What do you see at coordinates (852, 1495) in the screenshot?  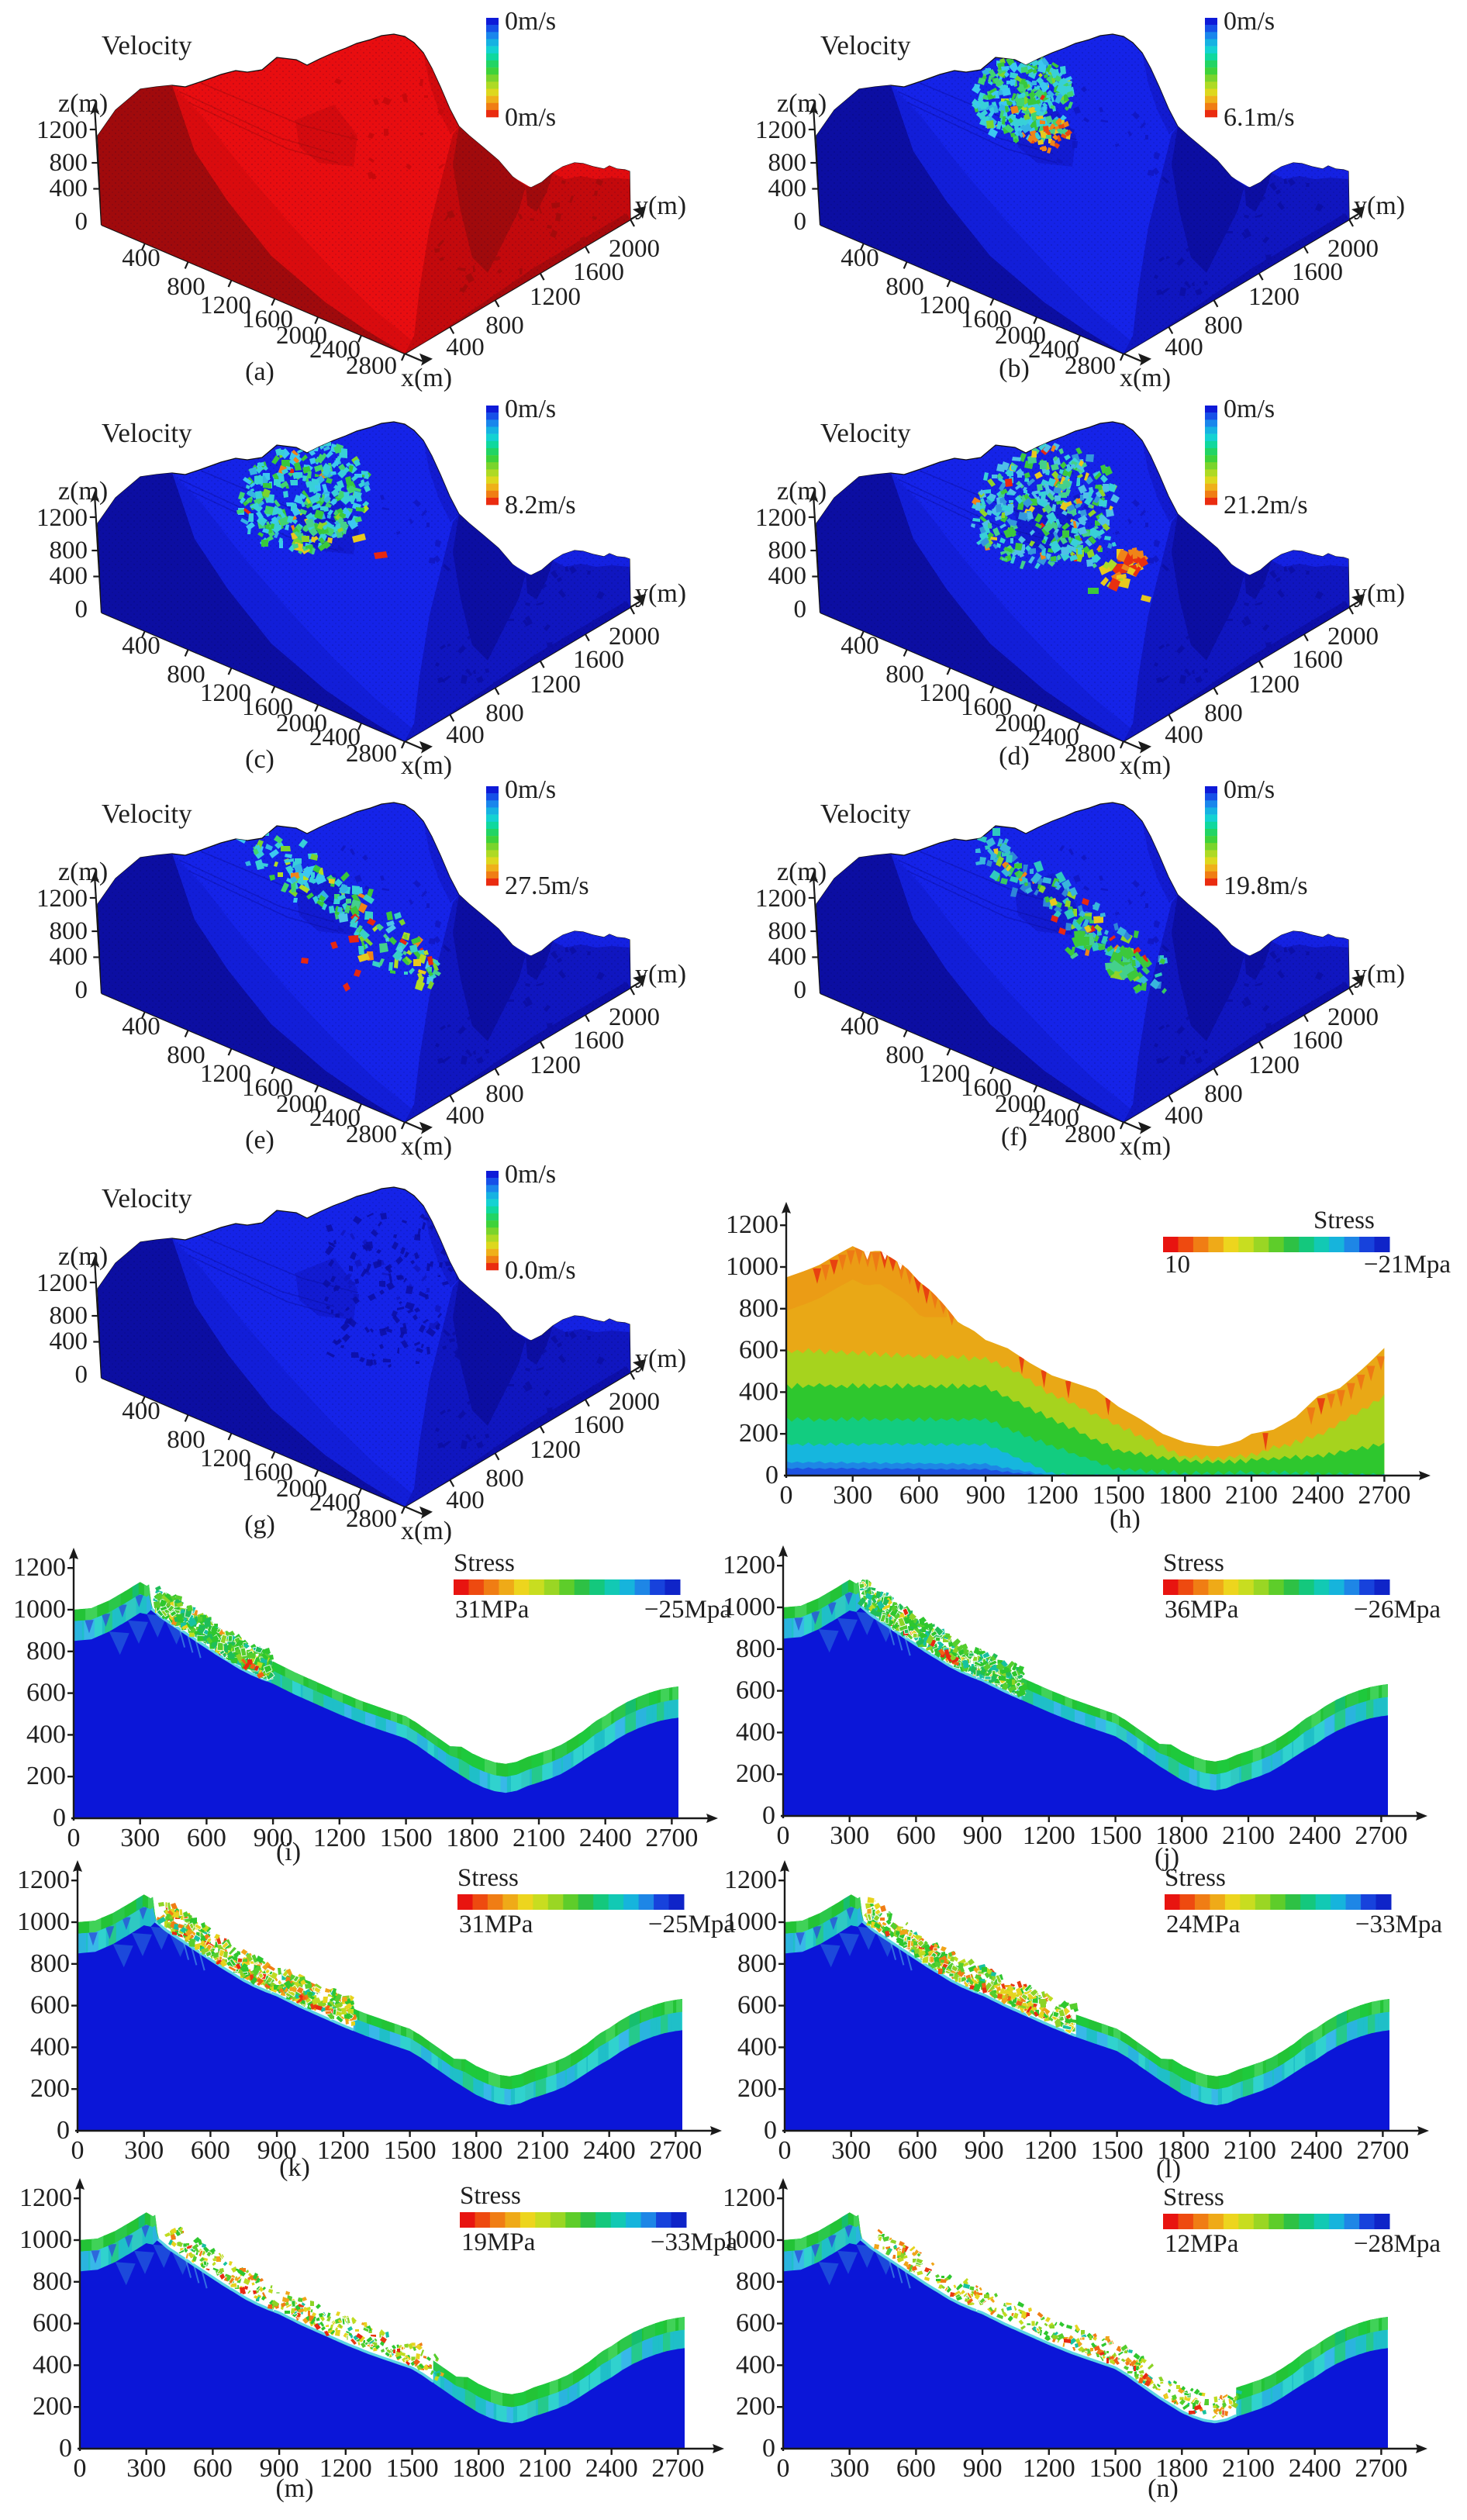 I see `svg-text: 300` at bounding box center [852, 1495].